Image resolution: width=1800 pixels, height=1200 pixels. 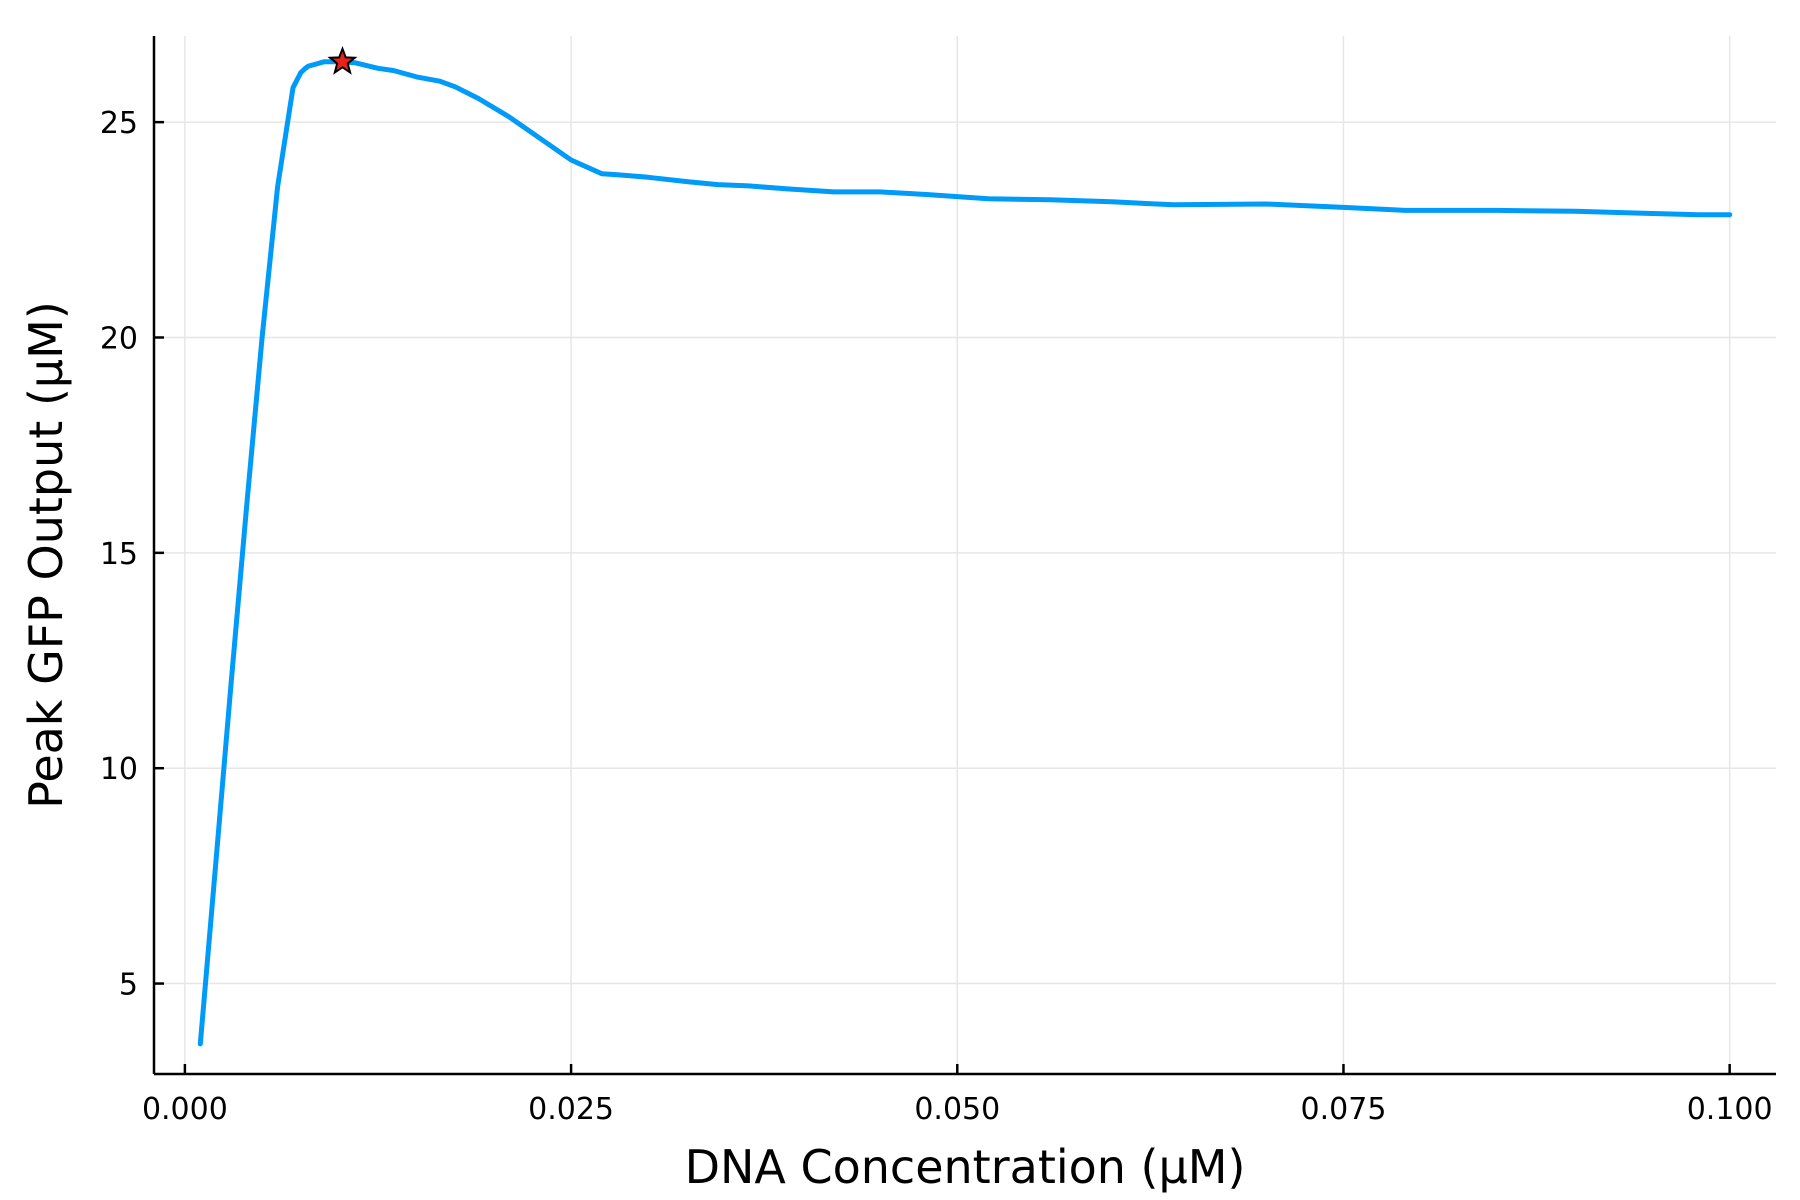 What do you see at coordinates (957, 1109) in the screenshot?
I see `x-tick-label: 0.050` at bounding box center [957, 1109].